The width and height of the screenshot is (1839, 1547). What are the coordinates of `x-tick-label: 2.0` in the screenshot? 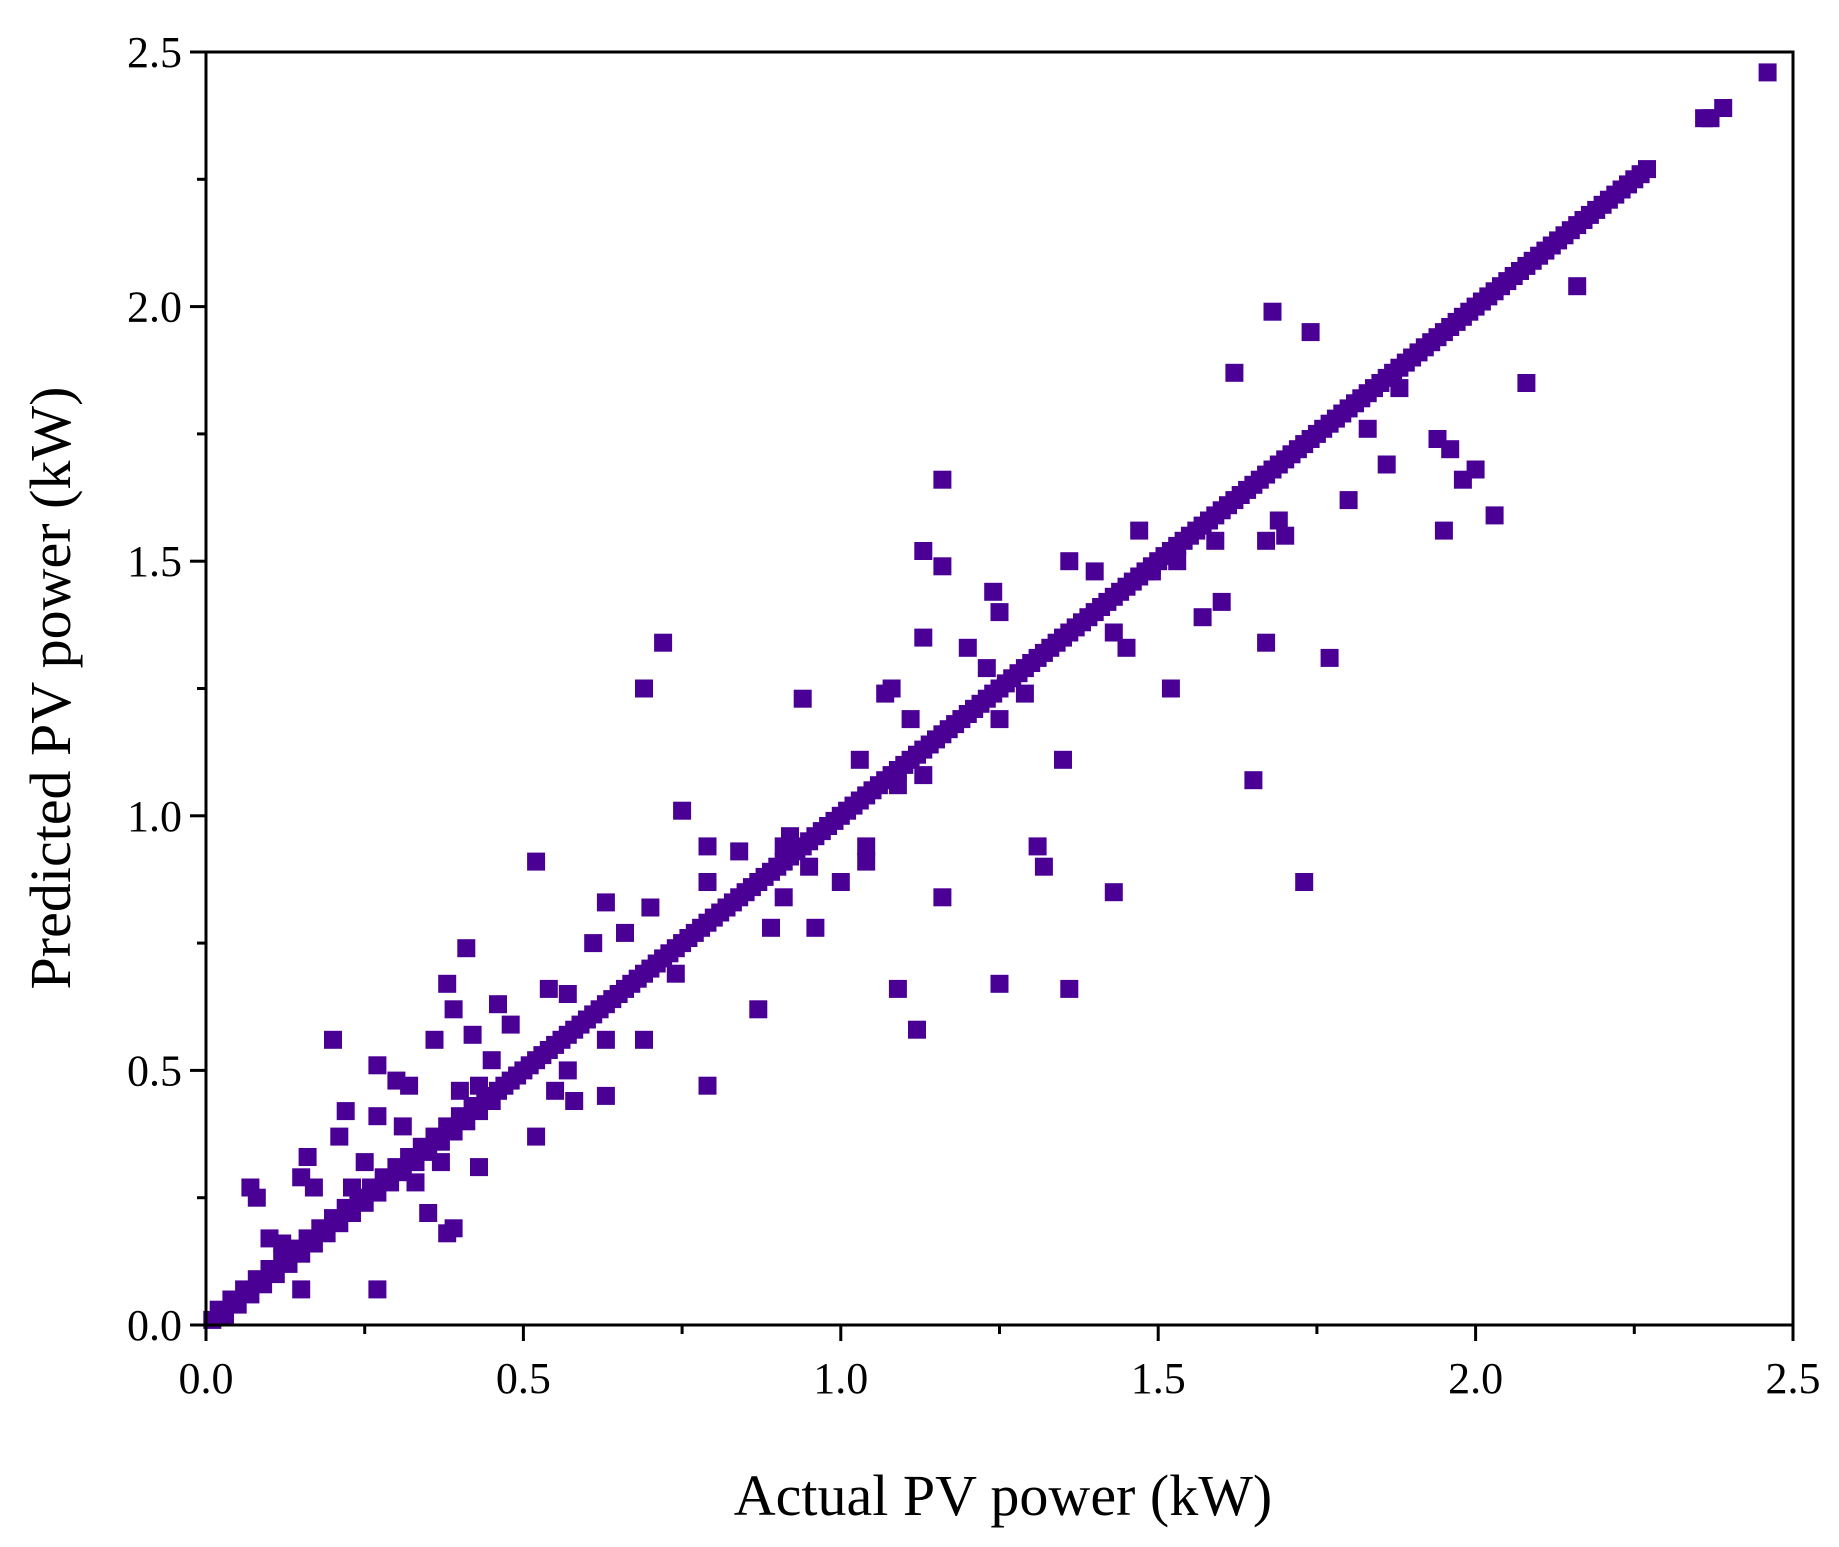 It's located at (1475, 1378).